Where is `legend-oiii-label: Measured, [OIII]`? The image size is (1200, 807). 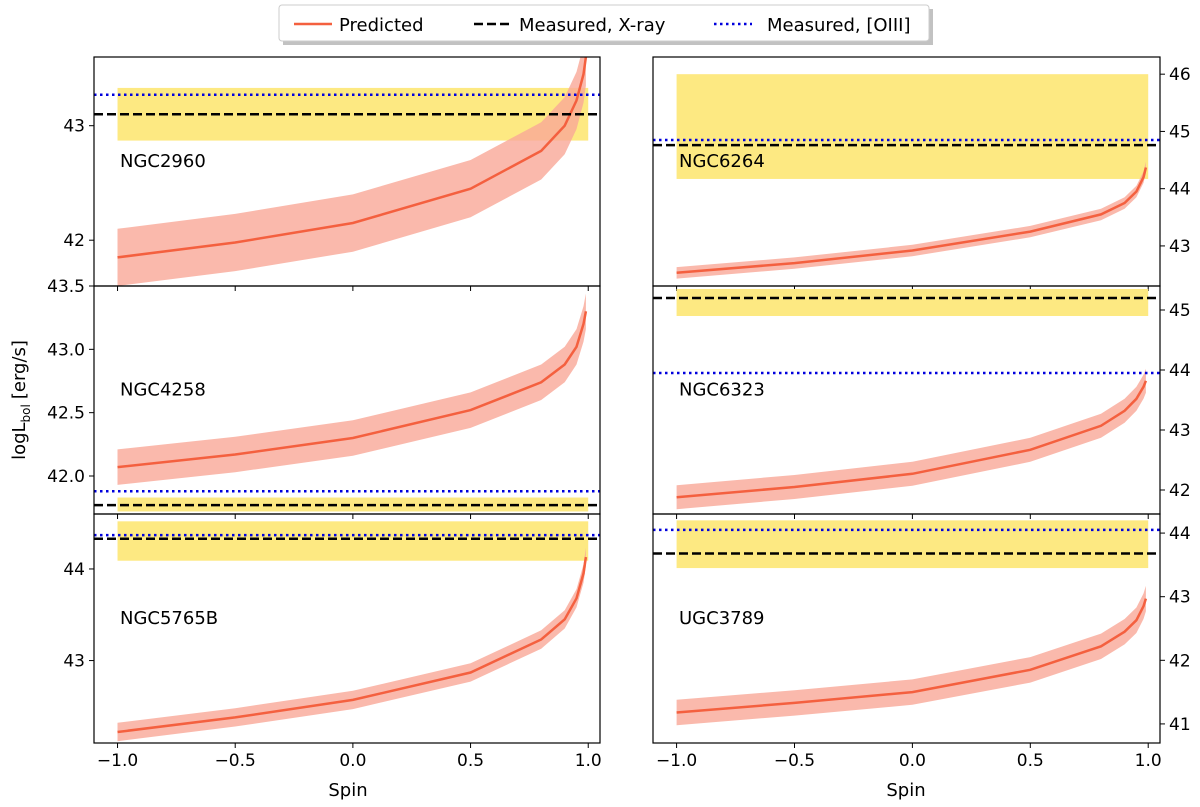 legend-oiii-label: Measured, [OIII] is located at coordinates (839, 25).